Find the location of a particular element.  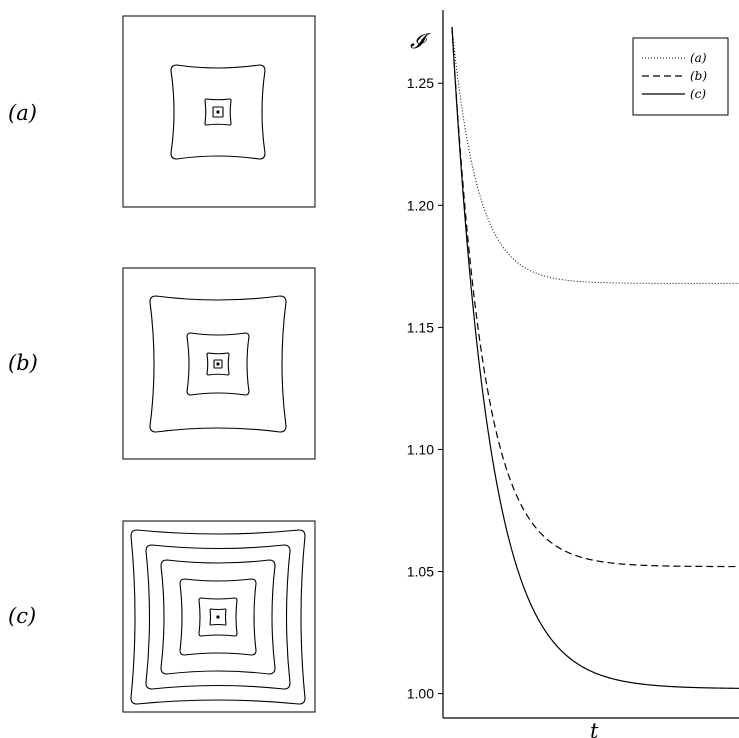

series-line-a is located at coordinates (595, 155).